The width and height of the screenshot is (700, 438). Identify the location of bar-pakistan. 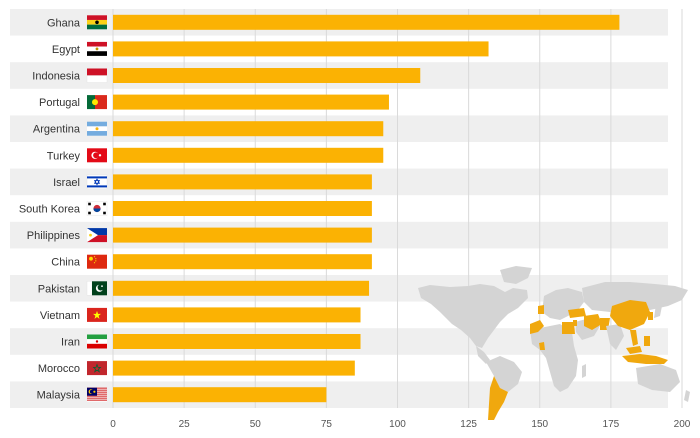
(241, 288).